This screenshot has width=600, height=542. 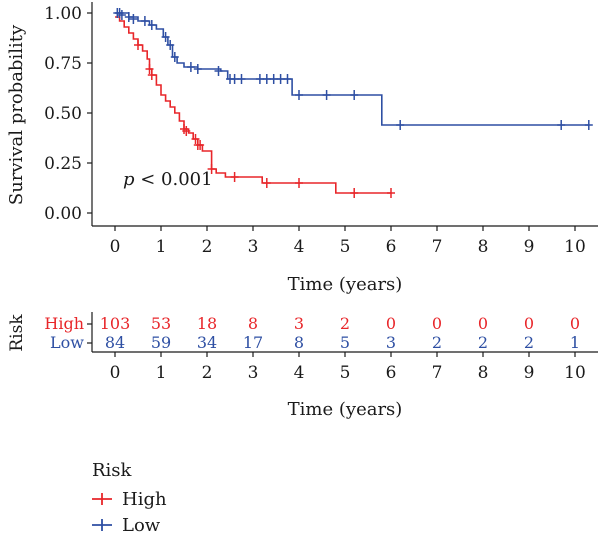 What do you see at coordinates (207, 323) in the screenshot?
I see `risk-value-high: 18` at bounding box center [207, 323].